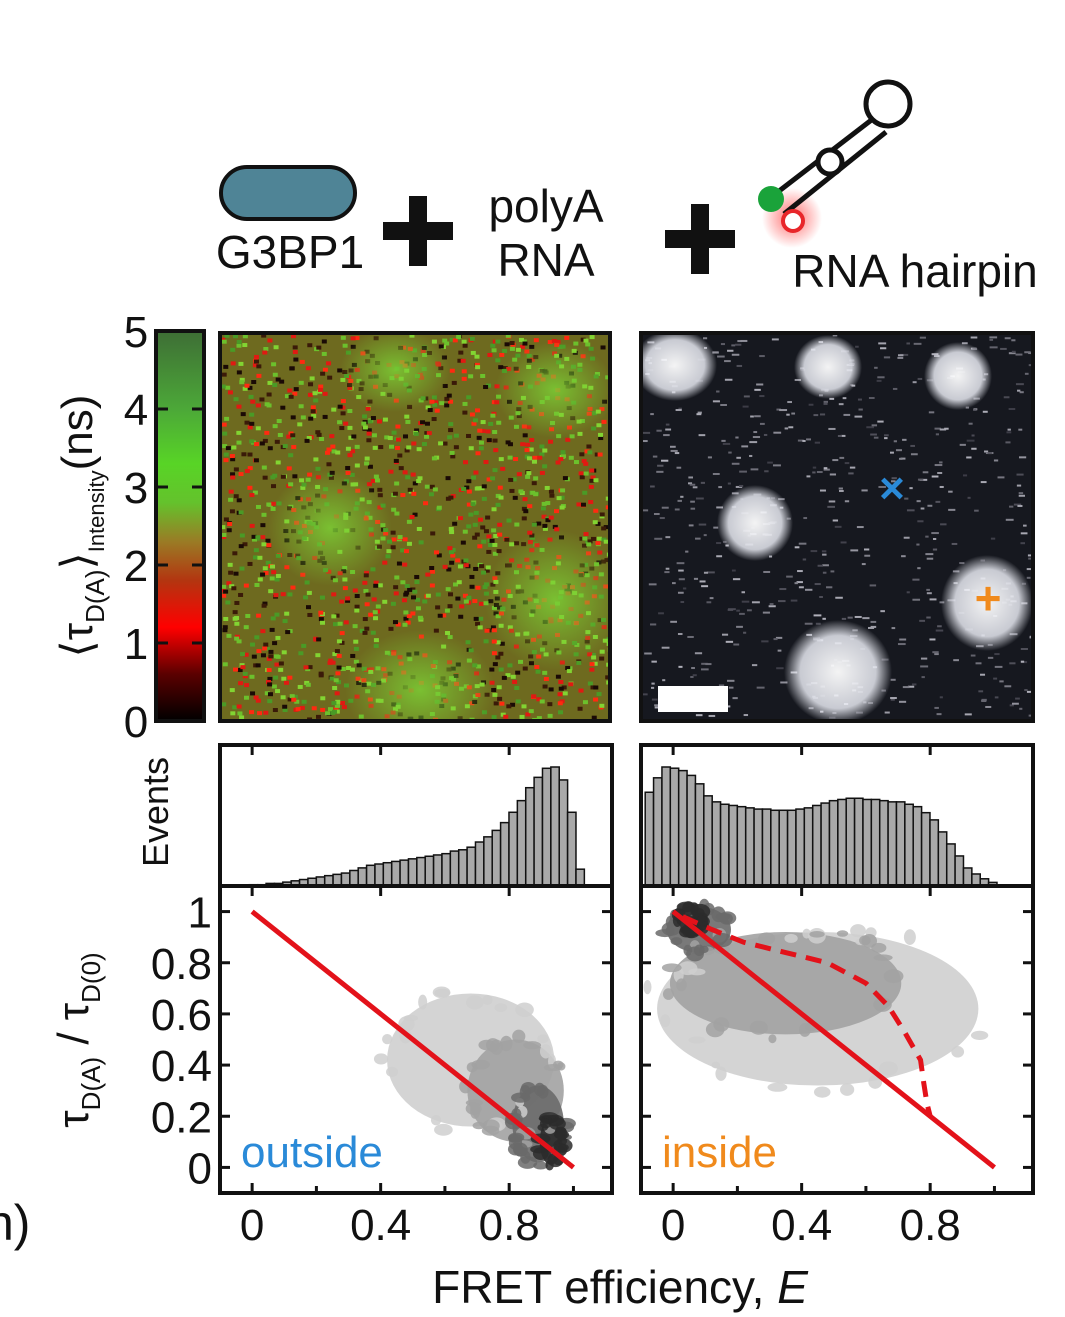  I want to click on colorbar: 0 1 2 3 4 5 ⟨τD(A)⟩Intensity(ns), so click(129, 527).